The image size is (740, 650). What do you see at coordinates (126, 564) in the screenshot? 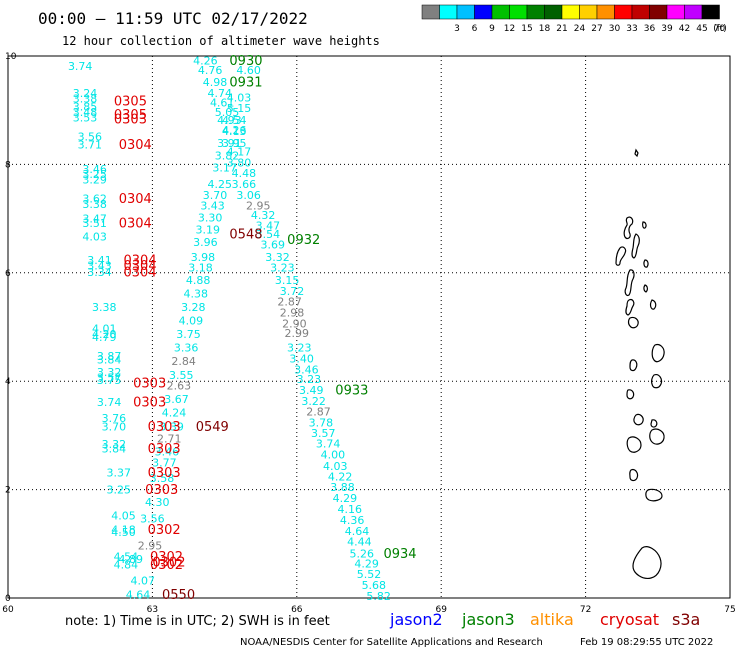
I see `wave-height-value: 4.84` at bounding box center [126, 564].